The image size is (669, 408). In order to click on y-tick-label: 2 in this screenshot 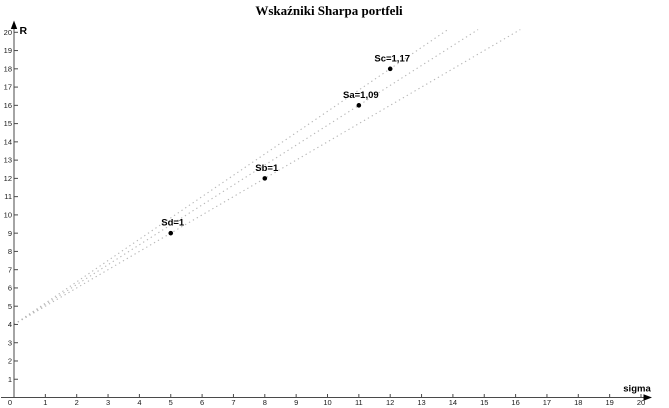, I will do `click(10, 361)`.